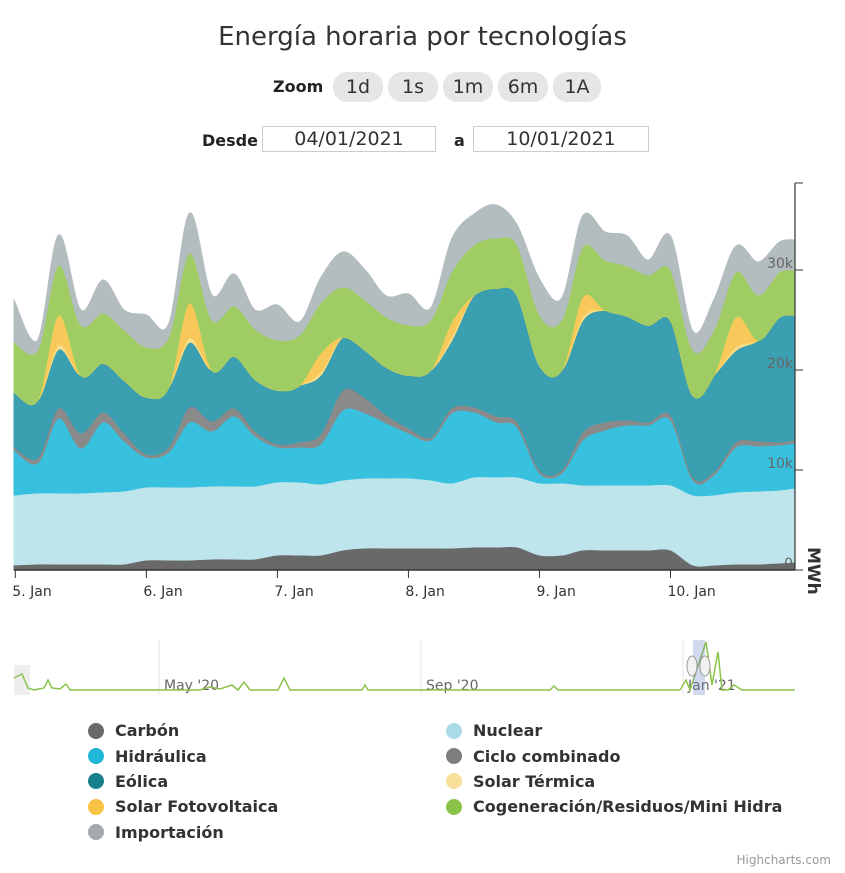 This screenshot has width=845, height=873. Describe the element at coordinates (169, 832) in the screenshot. I see `legend-label-importacion: Importación` at that location.